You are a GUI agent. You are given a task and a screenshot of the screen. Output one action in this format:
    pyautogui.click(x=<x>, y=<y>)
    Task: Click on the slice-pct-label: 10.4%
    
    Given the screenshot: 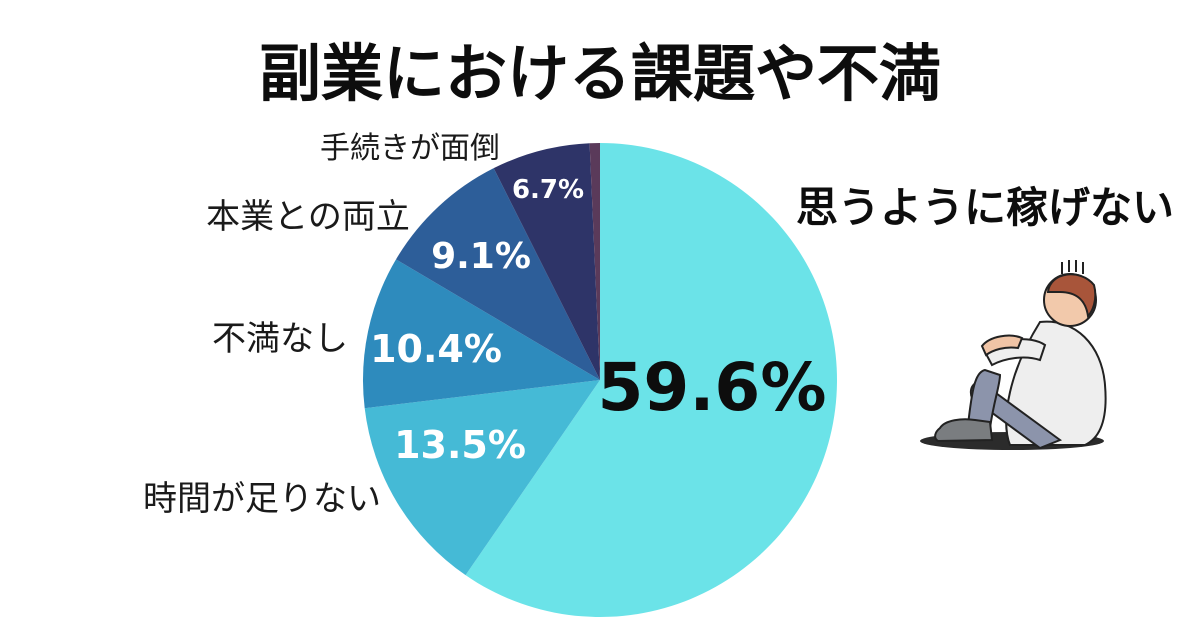 What is the action you would take?
    pyautogui.click(x=436, y=349)
    